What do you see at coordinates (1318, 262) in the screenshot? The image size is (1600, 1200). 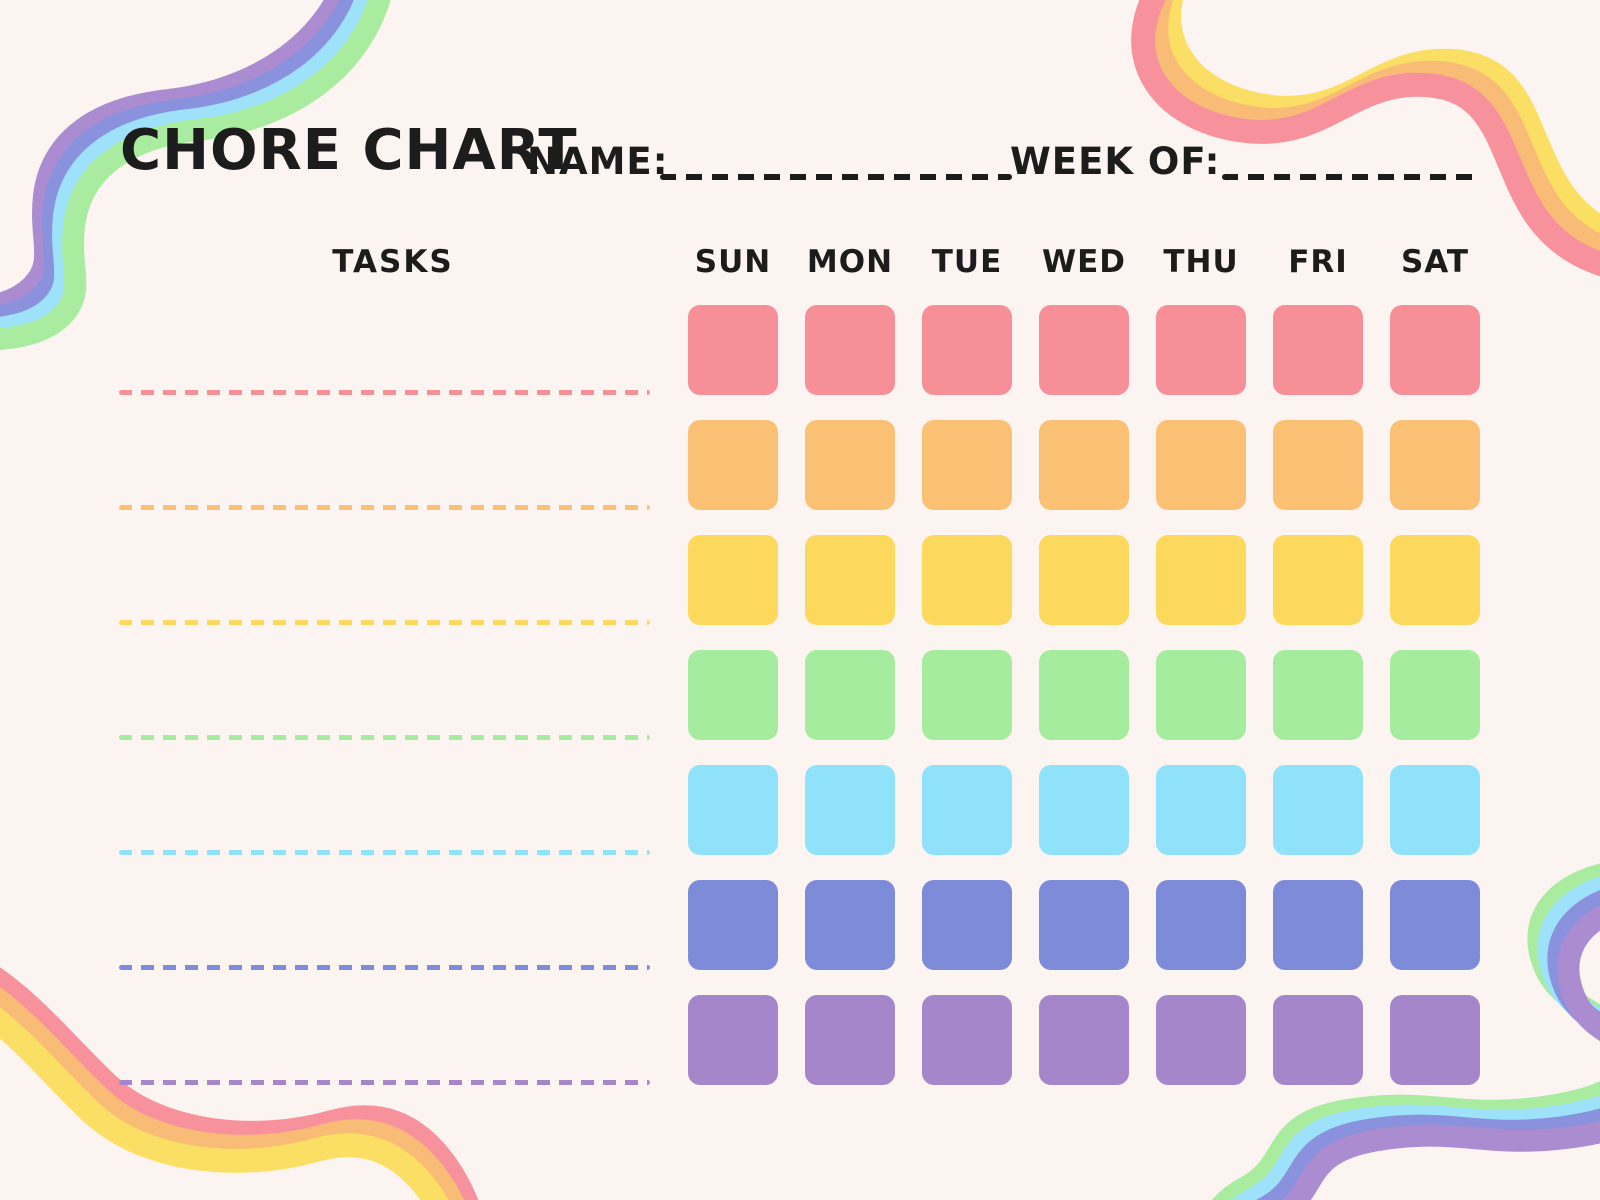 I see `day-header-fri: FRI` at bounding box center [1318, 262].